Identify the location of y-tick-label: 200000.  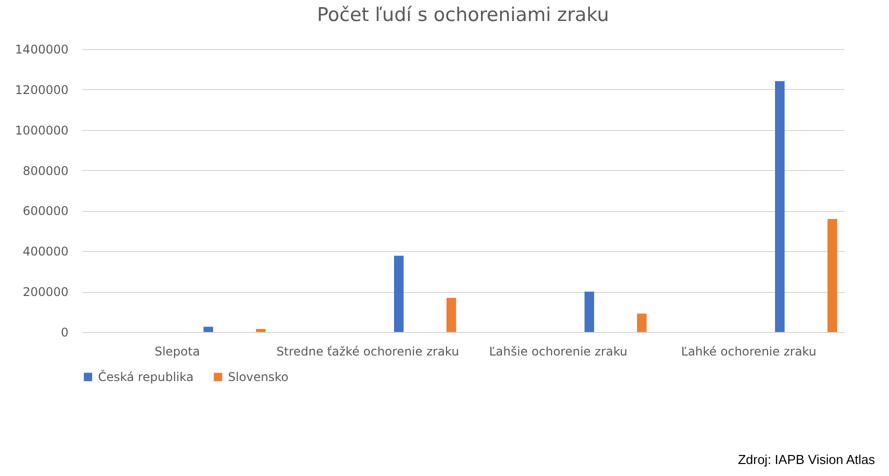
(45, 292).